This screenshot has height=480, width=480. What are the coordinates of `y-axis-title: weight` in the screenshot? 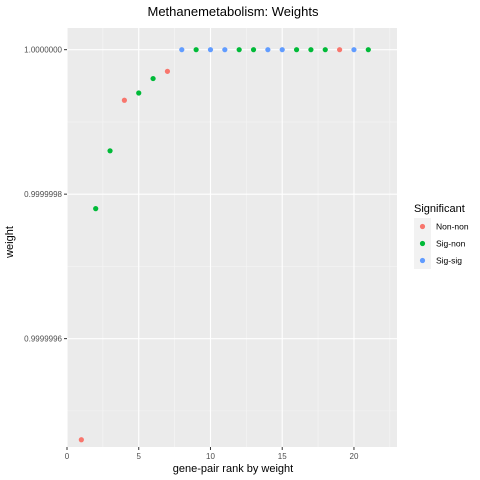 It's located at (10, 242).